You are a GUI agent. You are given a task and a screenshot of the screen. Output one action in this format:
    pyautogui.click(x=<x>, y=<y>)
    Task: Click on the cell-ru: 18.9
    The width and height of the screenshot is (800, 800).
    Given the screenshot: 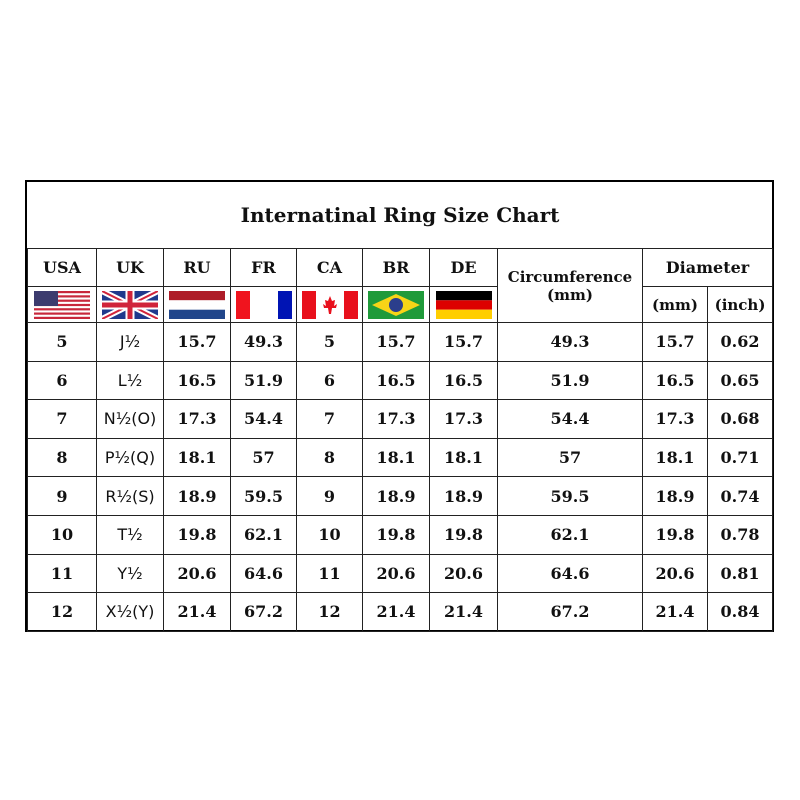 What is the action you would take?
    pyautogui.click(x=197, y=496)
    